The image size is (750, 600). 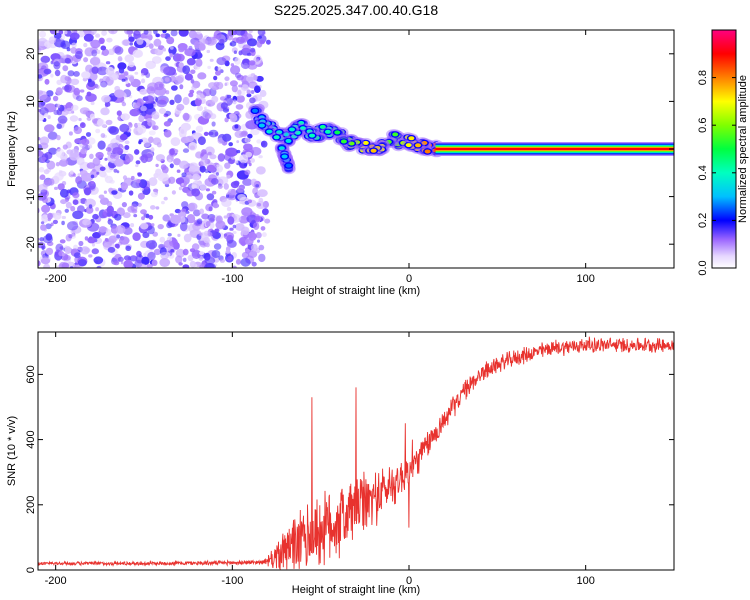 I want to click on snr-x-tick-label: 0, so click(x=409, y=581).